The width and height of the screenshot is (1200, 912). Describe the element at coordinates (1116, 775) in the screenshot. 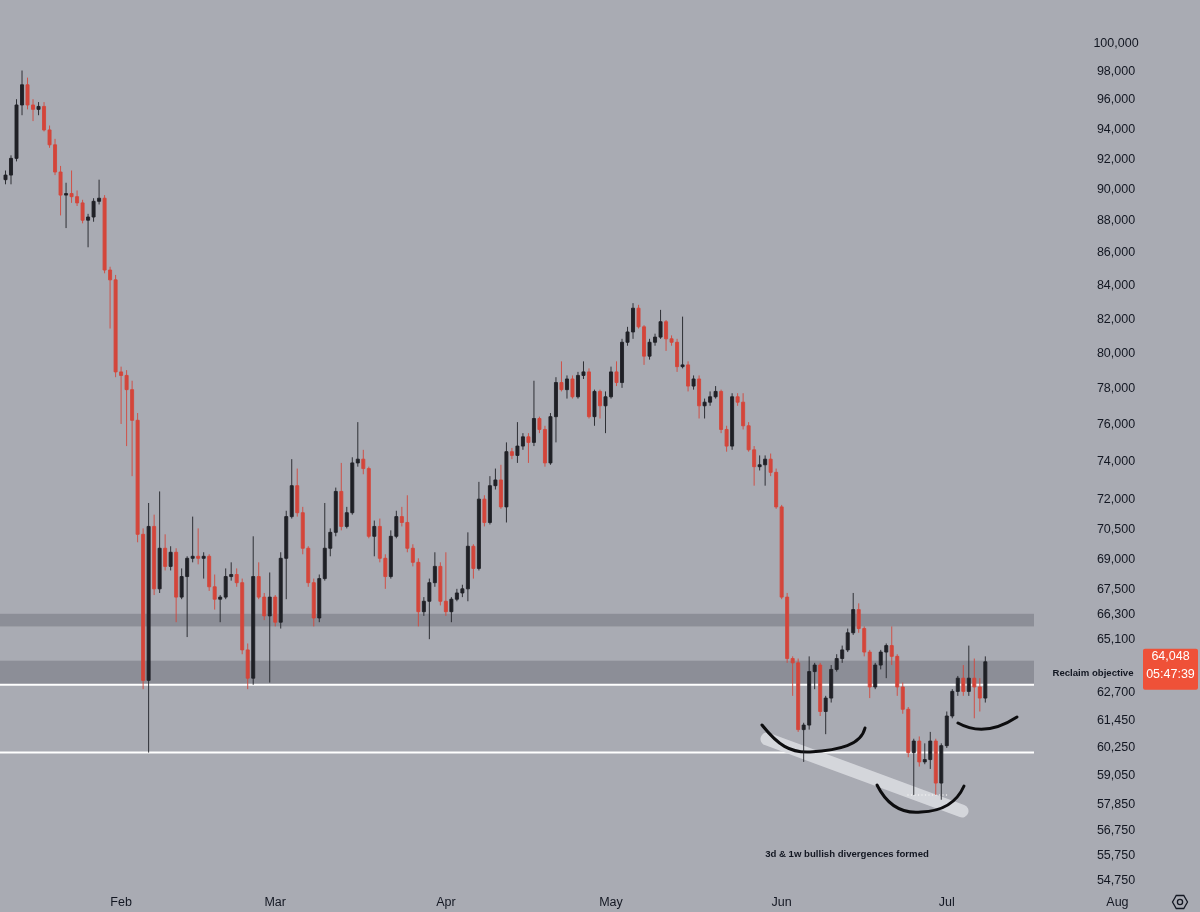

I see `y-tick-label: 59,050` at that location.